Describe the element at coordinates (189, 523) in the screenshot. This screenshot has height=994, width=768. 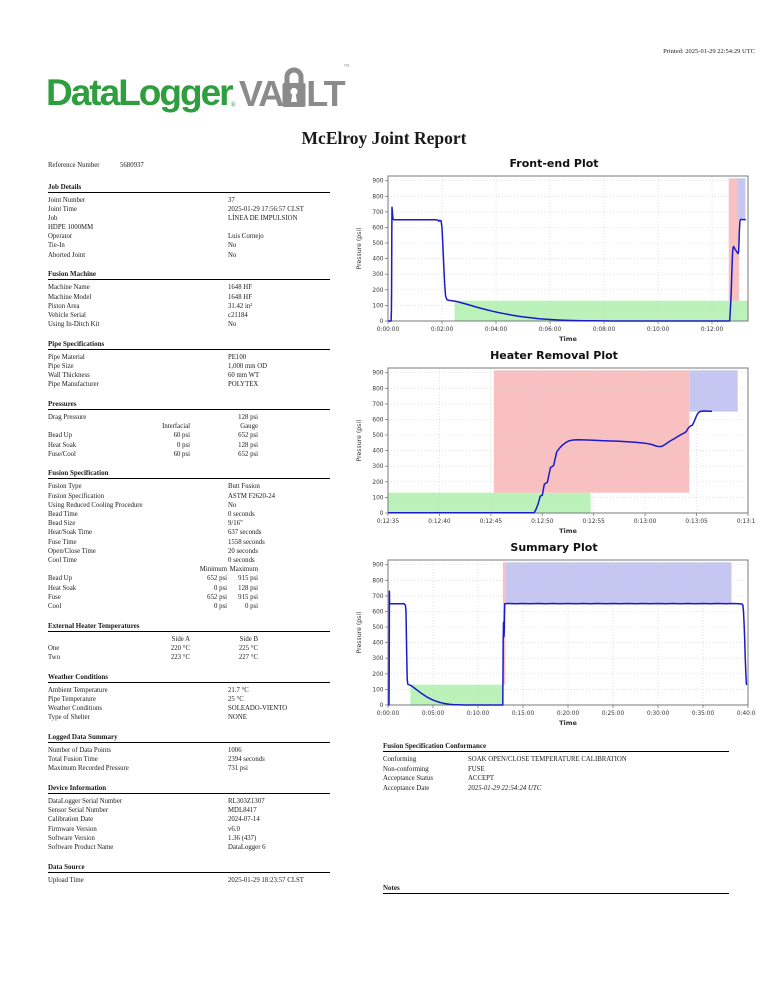
I see `data-row: Bead Size 9/16"` at that location.